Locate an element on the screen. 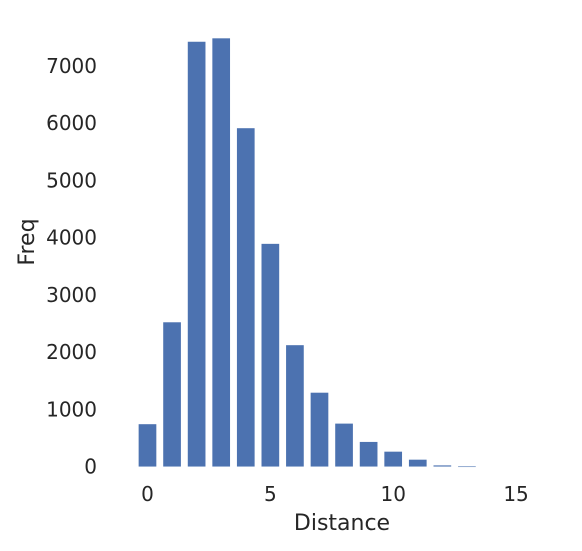 This screenshot has width=582, height=551. y-tick-label: 0 is located at coordinates (90, 467).